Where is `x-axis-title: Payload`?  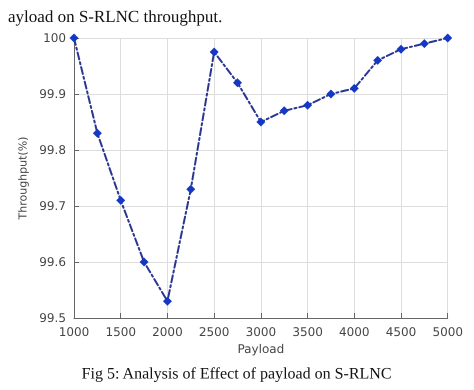 x-axis-title: Payload is located at coordinates (260, 349).